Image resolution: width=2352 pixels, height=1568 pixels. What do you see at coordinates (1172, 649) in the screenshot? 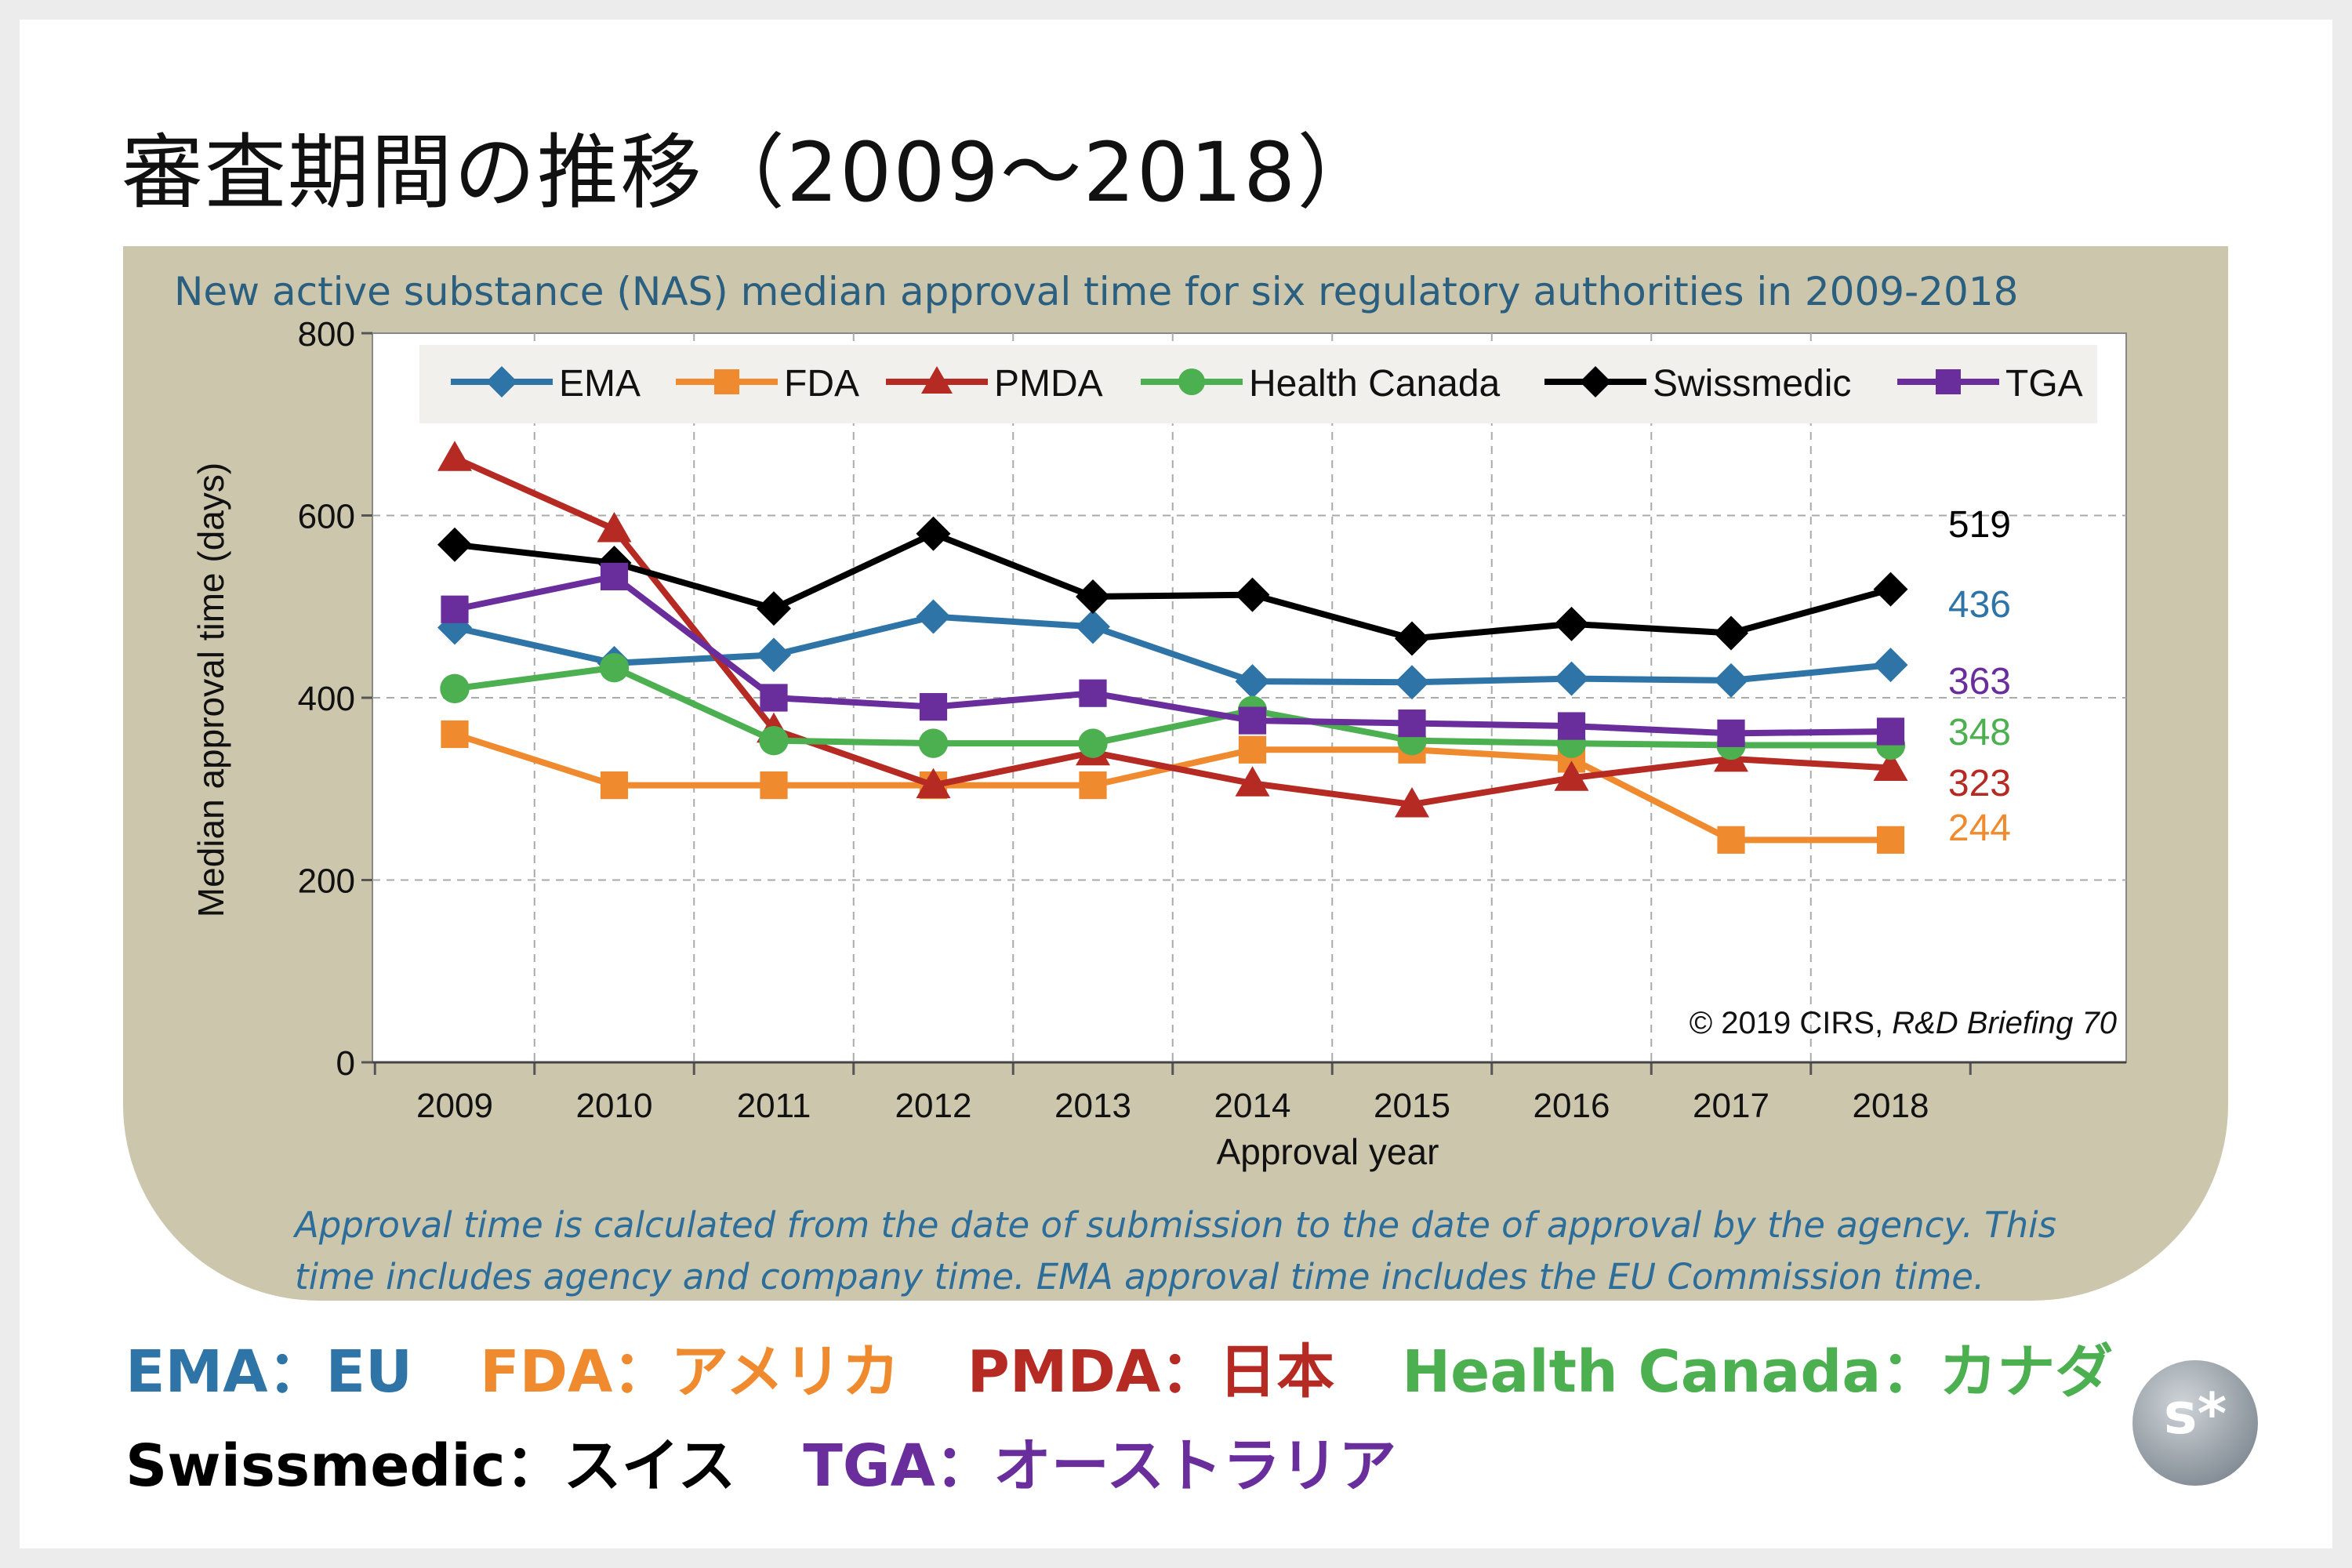
I see `series-line-ema` at bounding box center [1172, 649].